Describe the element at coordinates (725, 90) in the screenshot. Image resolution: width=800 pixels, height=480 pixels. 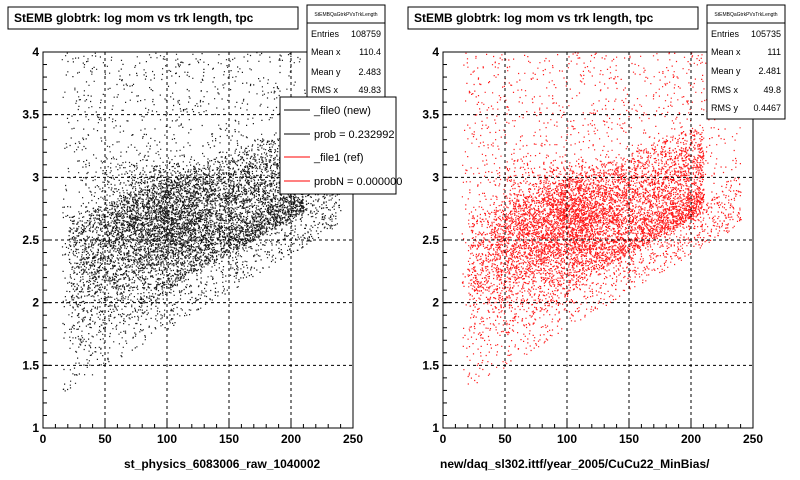
I see `right-stats-label-3: RMS x` at that location.